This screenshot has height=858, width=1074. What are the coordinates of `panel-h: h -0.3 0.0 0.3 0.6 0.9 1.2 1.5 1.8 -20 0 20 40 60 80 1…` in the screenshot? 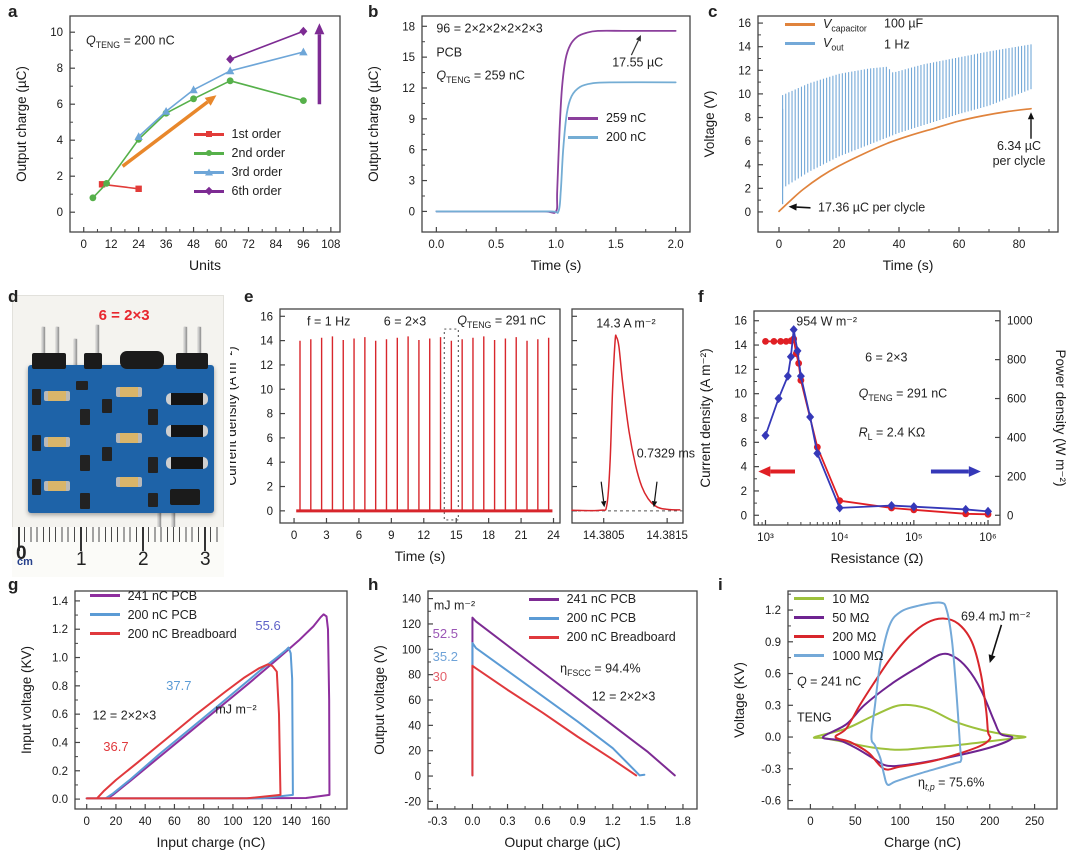 It's located at (535, 715).